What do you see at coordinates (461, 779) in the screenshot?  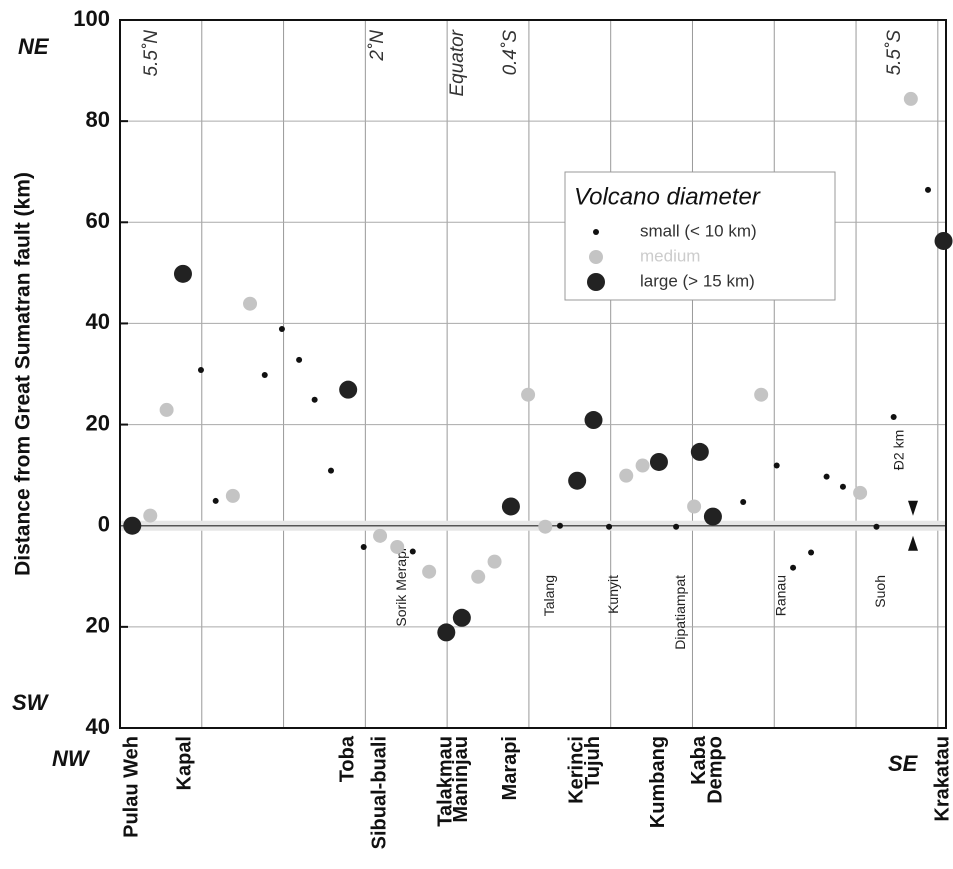 I see `volcano-label: Maninjau` at bounding box center [461, 779].